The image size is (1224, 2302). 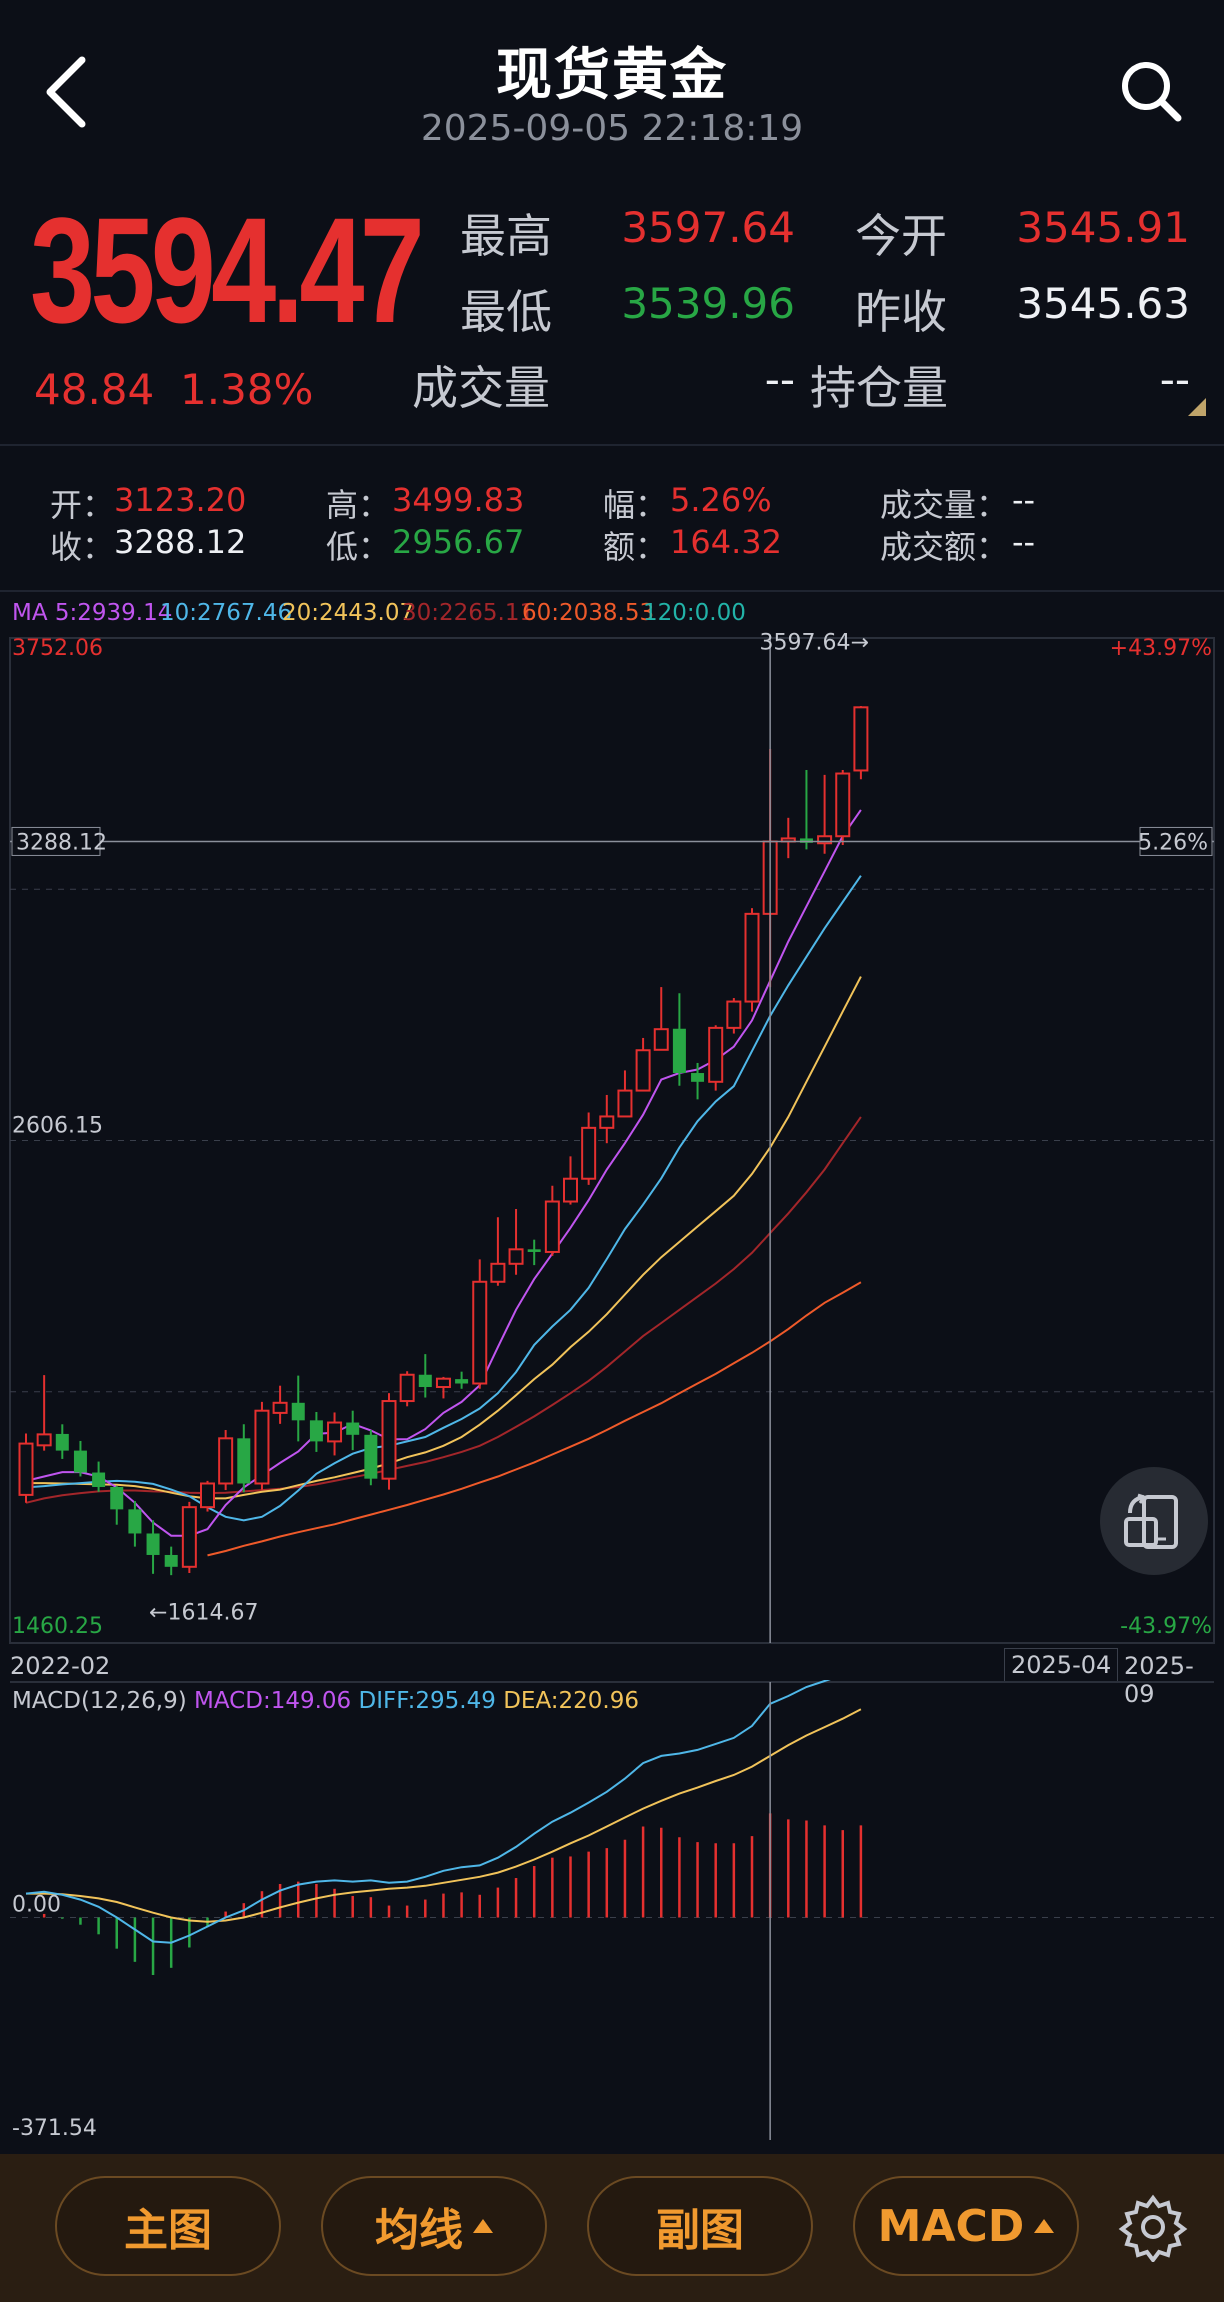 What do you see at coordinates (57, 1126) in the screenshot?
I see `y-mid-label: 2606.15` at bounding box center [57, 1126].